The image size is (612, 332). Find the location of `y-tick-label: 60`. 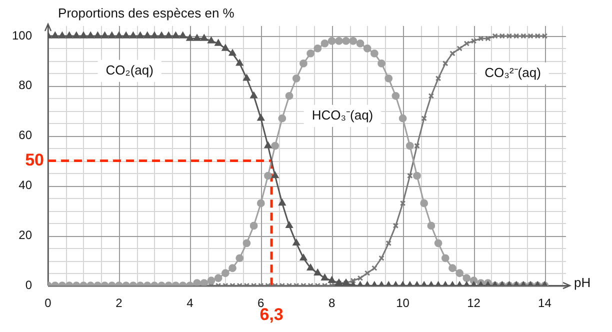

y-tick-label: 60 is located at coordinates (25, 135).